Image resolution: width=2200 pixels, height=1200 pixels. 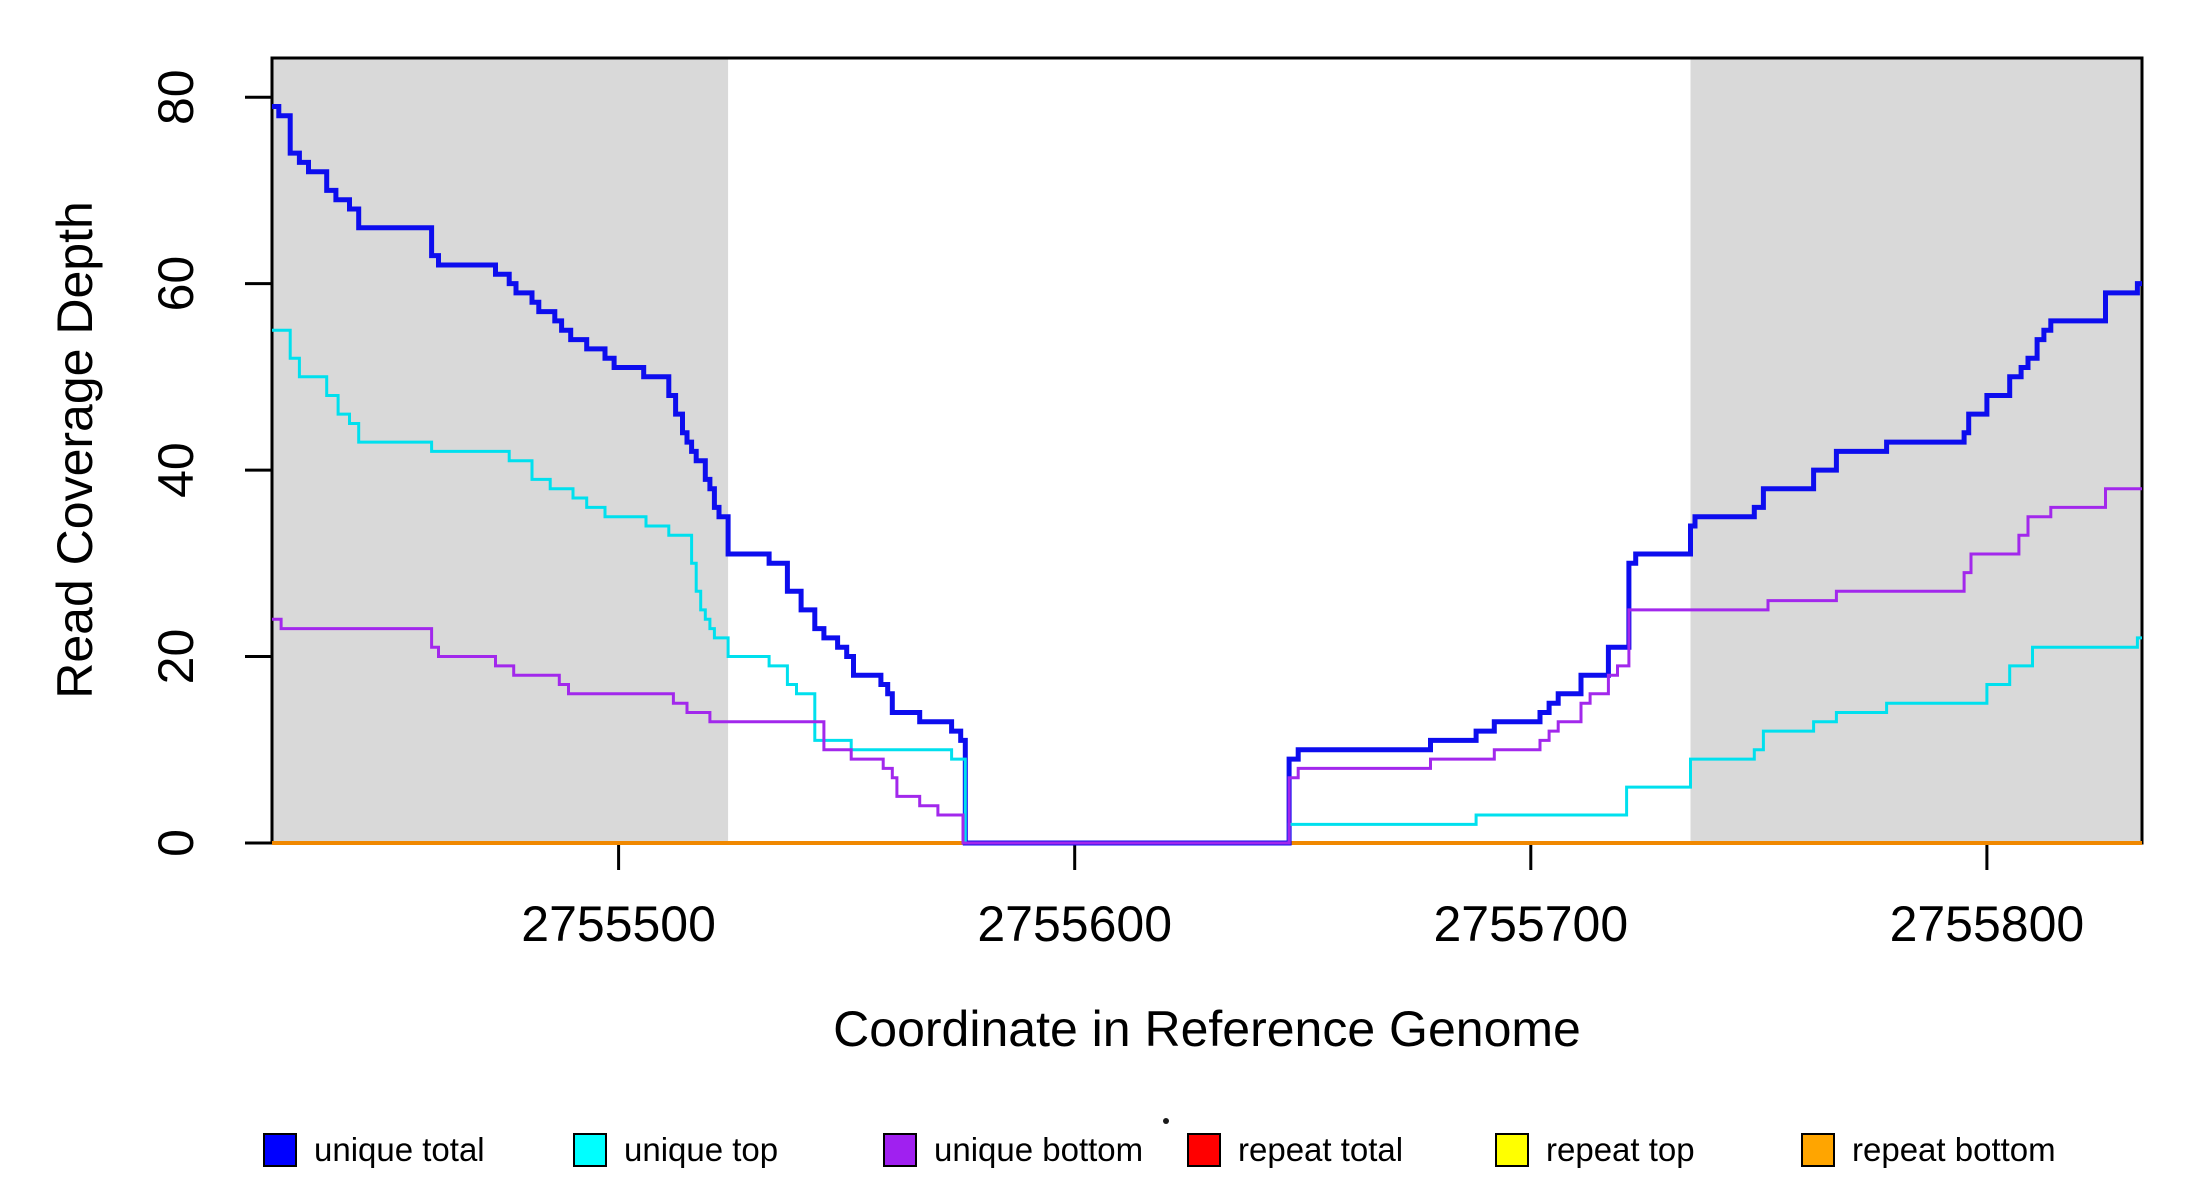 What do you see at coordinates (1530, 924) in the screenshot?
I see `x-tick-label: 2755700` at bounding box center [1530, 924].